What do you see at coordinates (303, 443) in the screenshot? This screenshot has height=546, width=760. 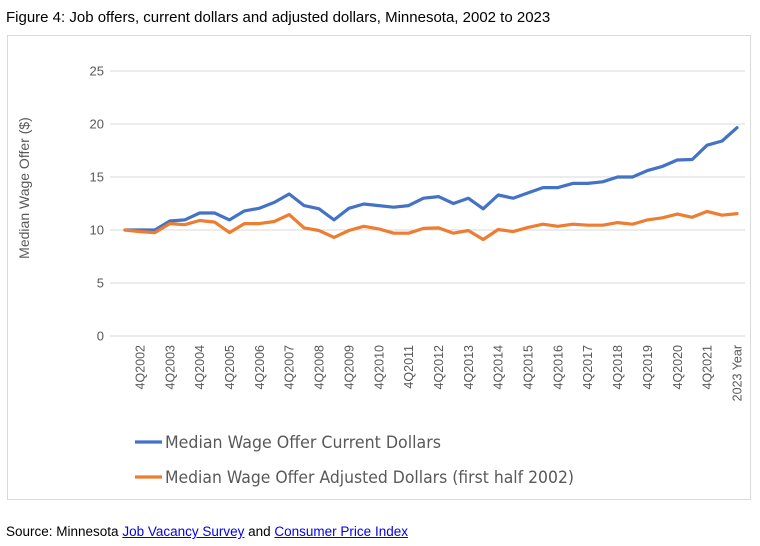 I see `legend-label: Median Wage Offer Current Dollars` at bounding box center [303, 443].